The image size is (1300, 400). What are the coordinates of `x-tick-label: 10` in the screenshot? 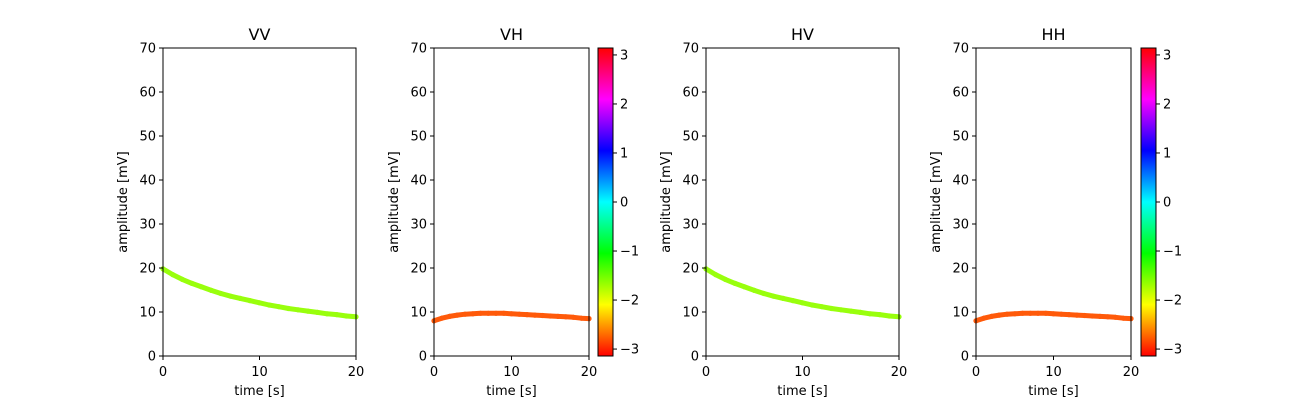 It's located at (511, 372).